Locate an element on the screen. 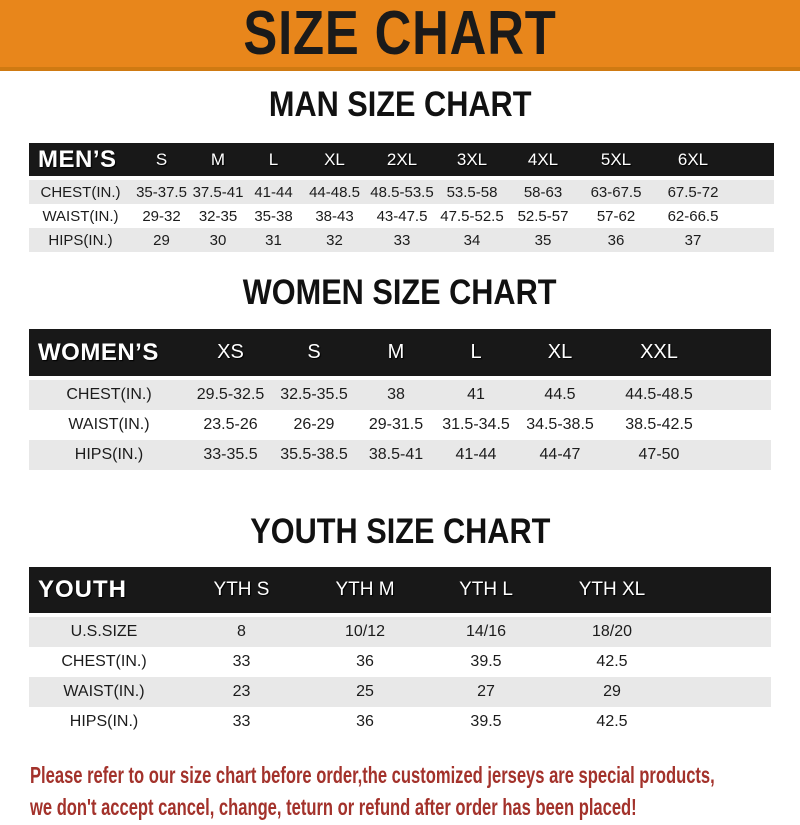 The height and width of the screenshot is (825, 800). table-header-row: YOUTH YTH S YTH M YTH L YTH XL is located at coordinates (400, 592).